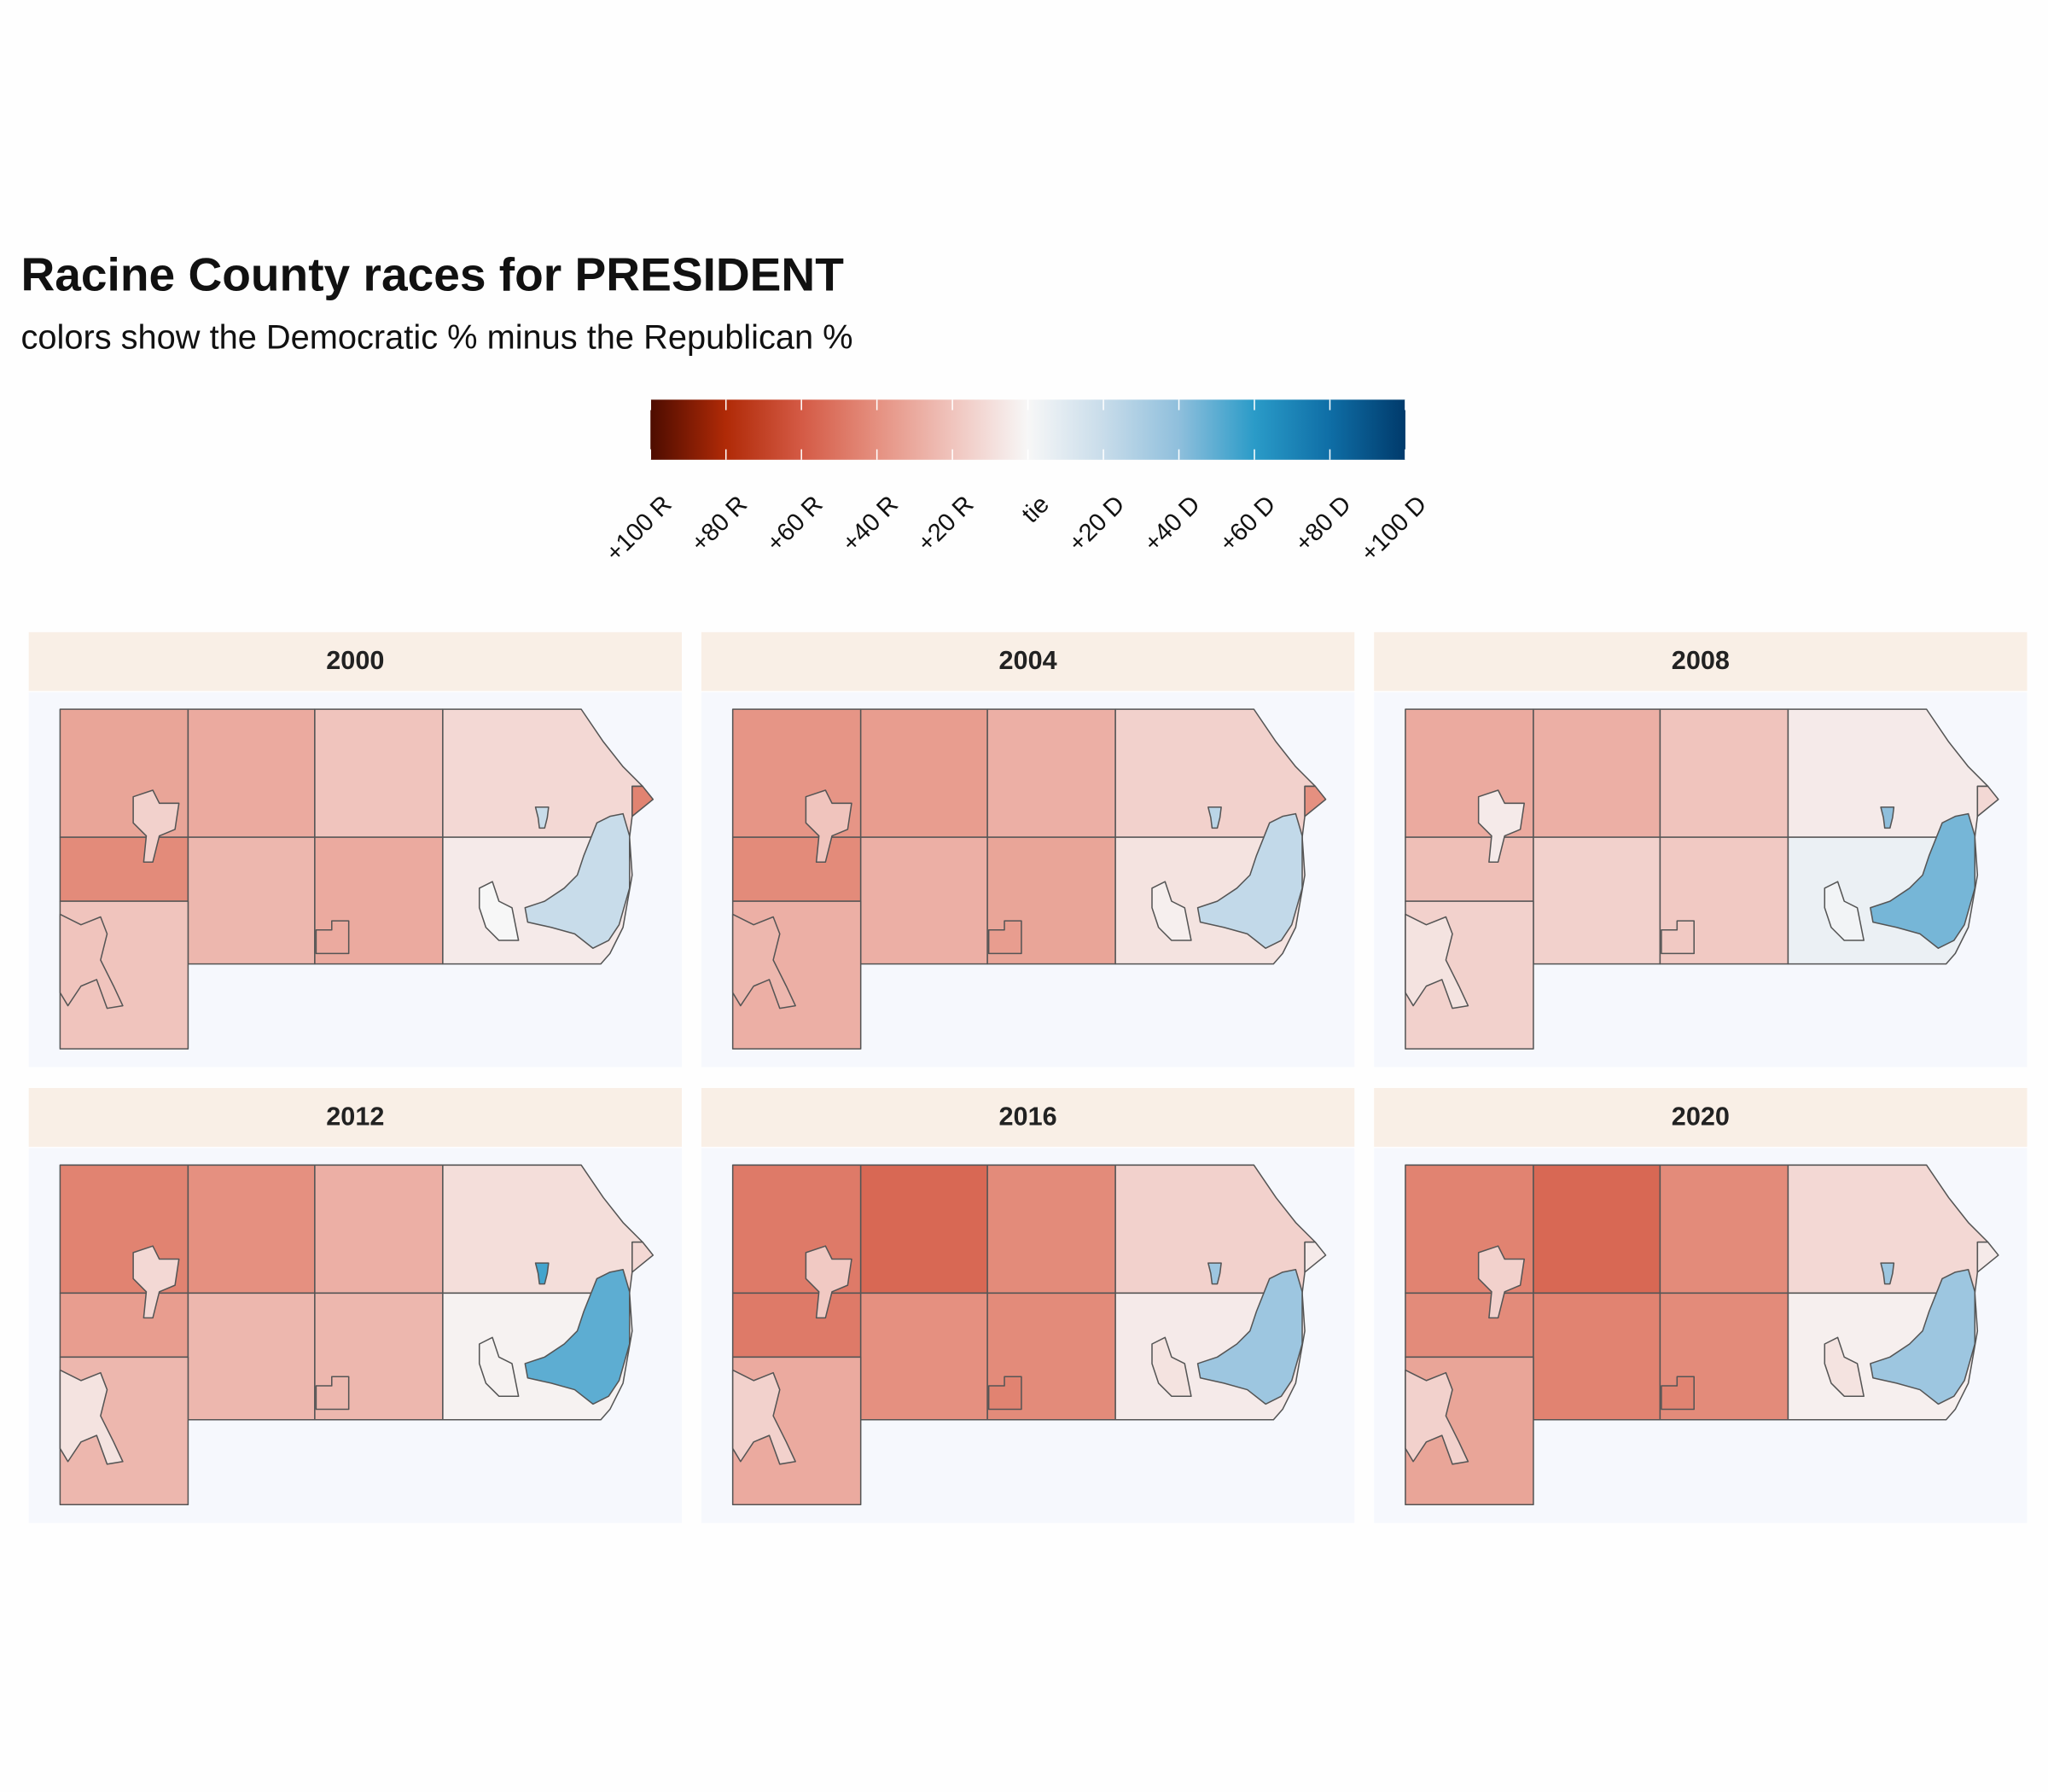 The image size is (2048, 1792). Describe the element at coordinates (794, 524) in the screenshot. I see `legend-tick-label: +60 R` at that location.